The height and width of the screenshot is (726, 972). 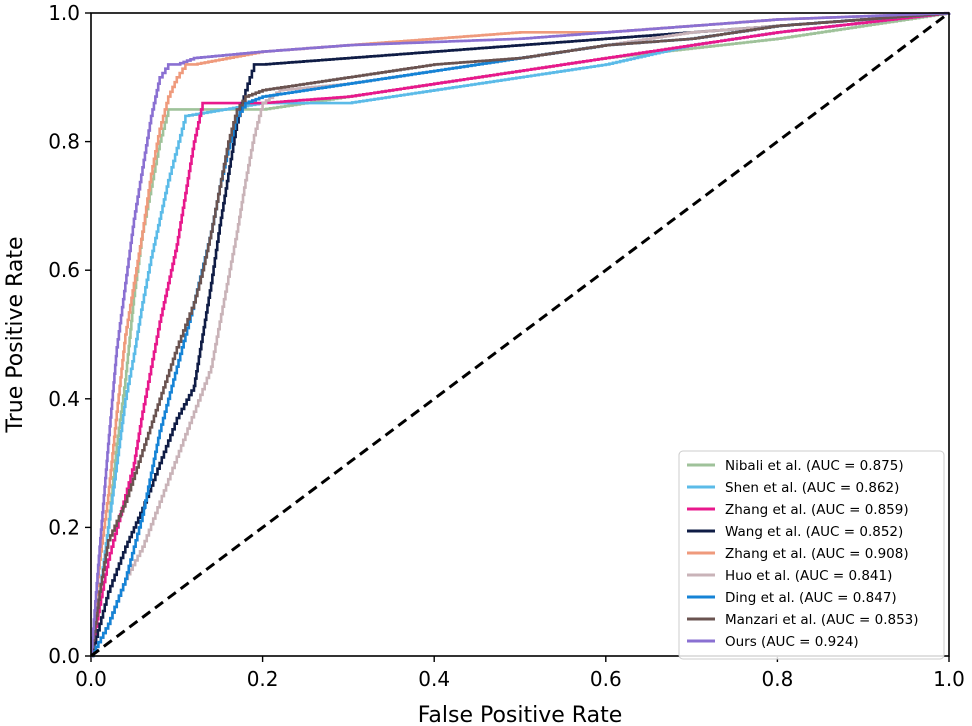 I want to click on y-axis-label: True Positive Rate, so click(x=15, y=335).